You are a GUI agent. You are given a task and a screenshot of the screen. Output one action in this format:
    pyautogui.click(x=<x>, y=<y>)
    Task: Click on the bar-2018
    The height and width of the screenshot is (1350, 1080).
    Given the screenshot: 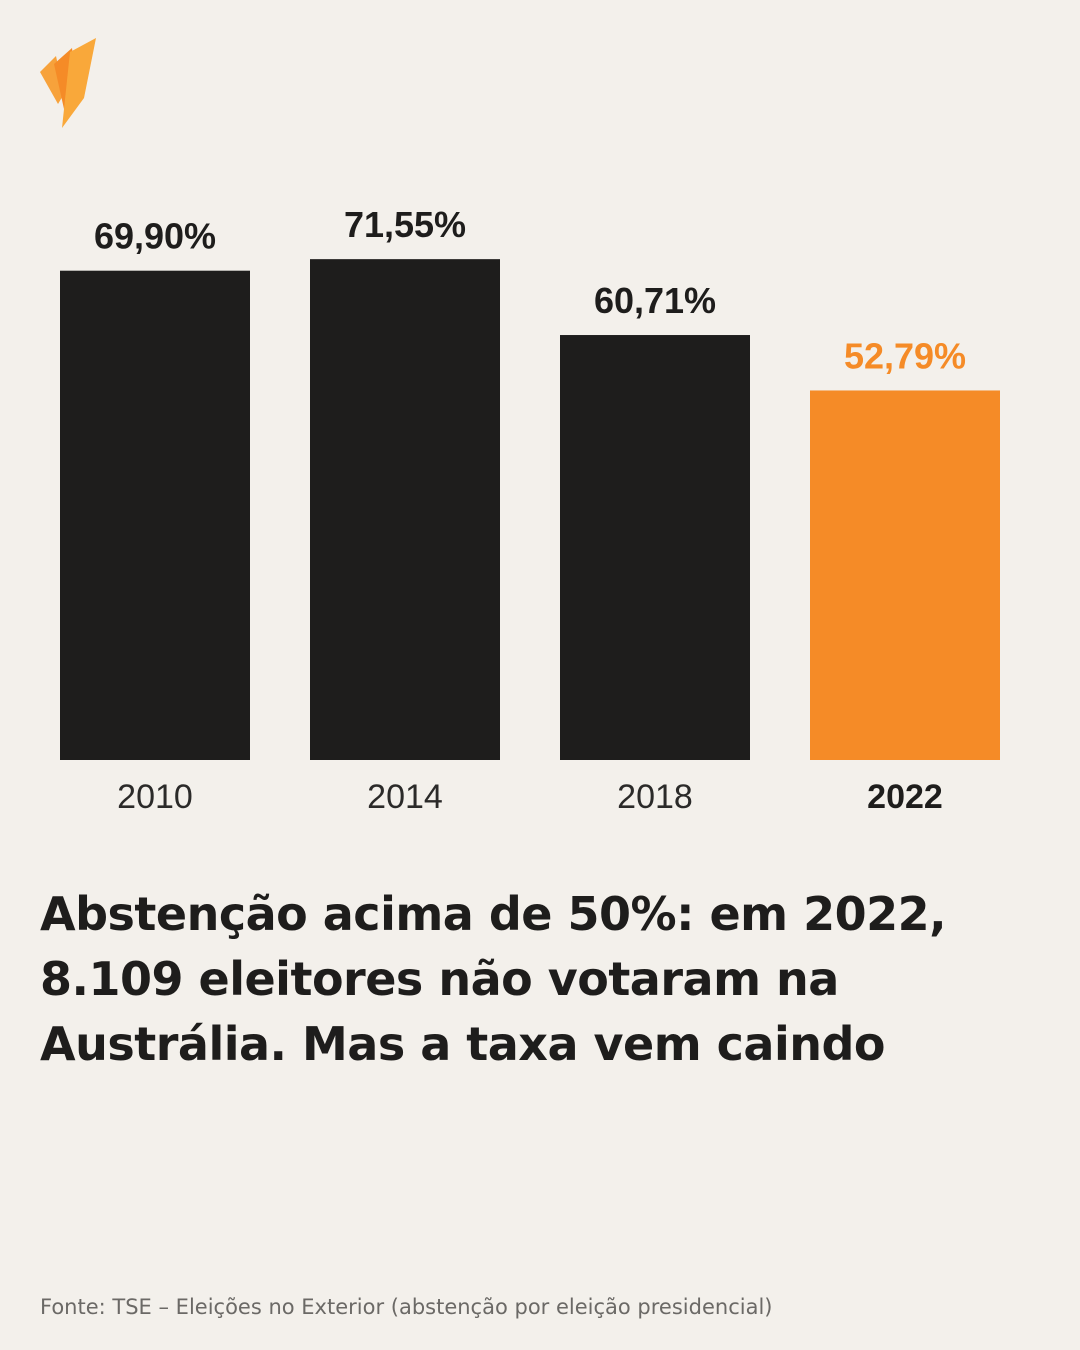 What is the action you would take?
    pyautogui.click(x=655, y=547)
    